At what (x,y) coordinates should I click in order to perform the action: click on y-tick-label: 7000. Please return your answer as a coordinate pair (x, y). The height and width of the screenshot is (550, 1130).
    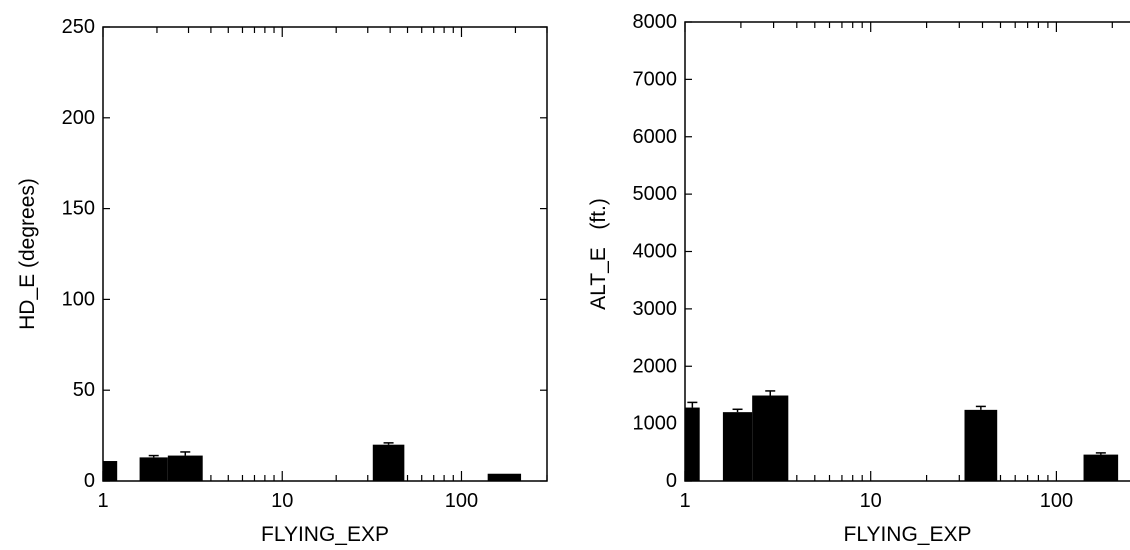
    Looking at the image, I should click on (655, 79).